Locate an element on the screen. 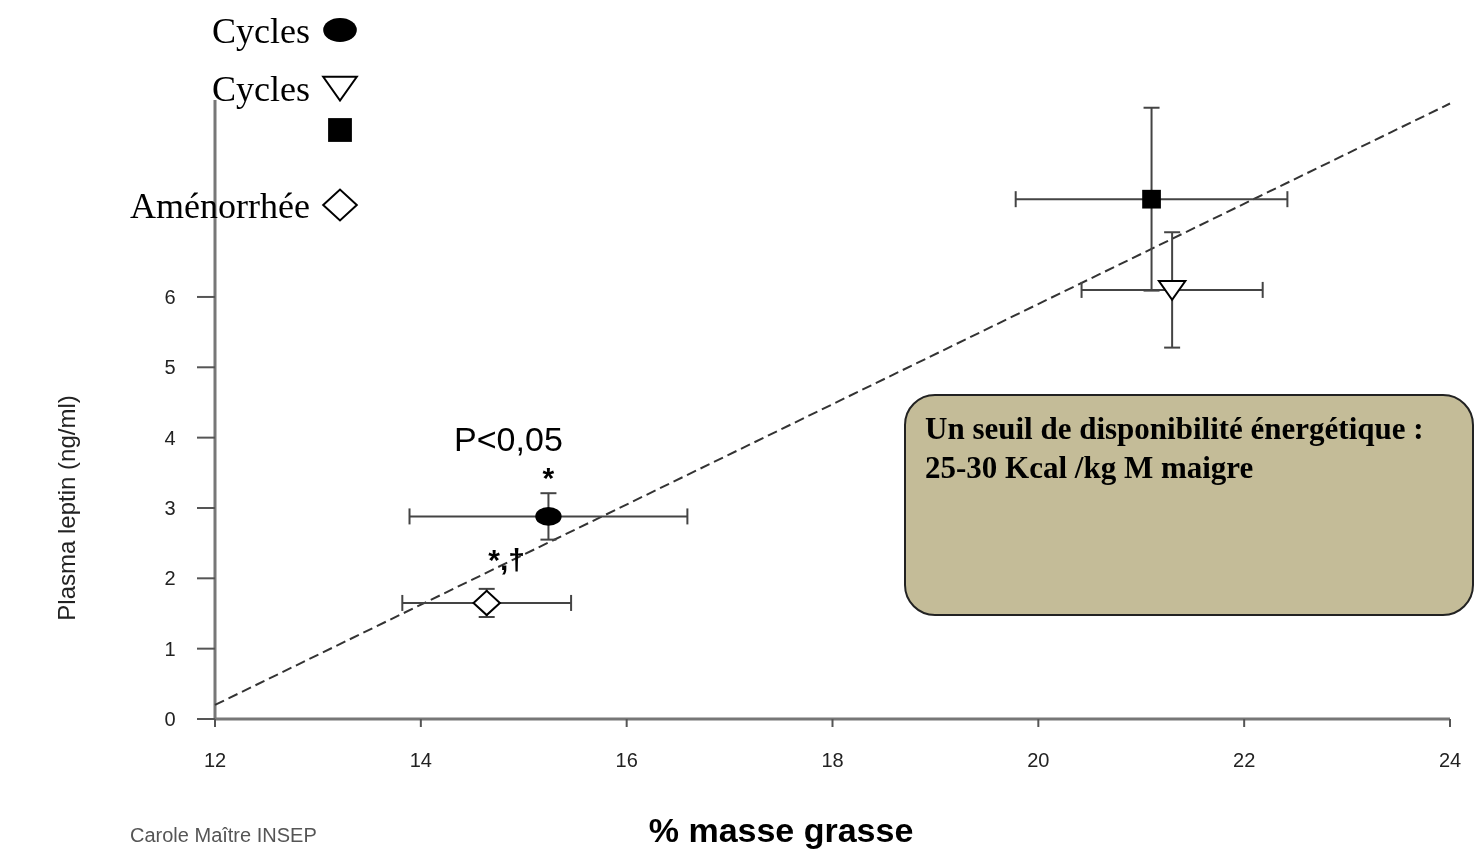  annotation: P<0,05 is located at coordinates (508, 439).